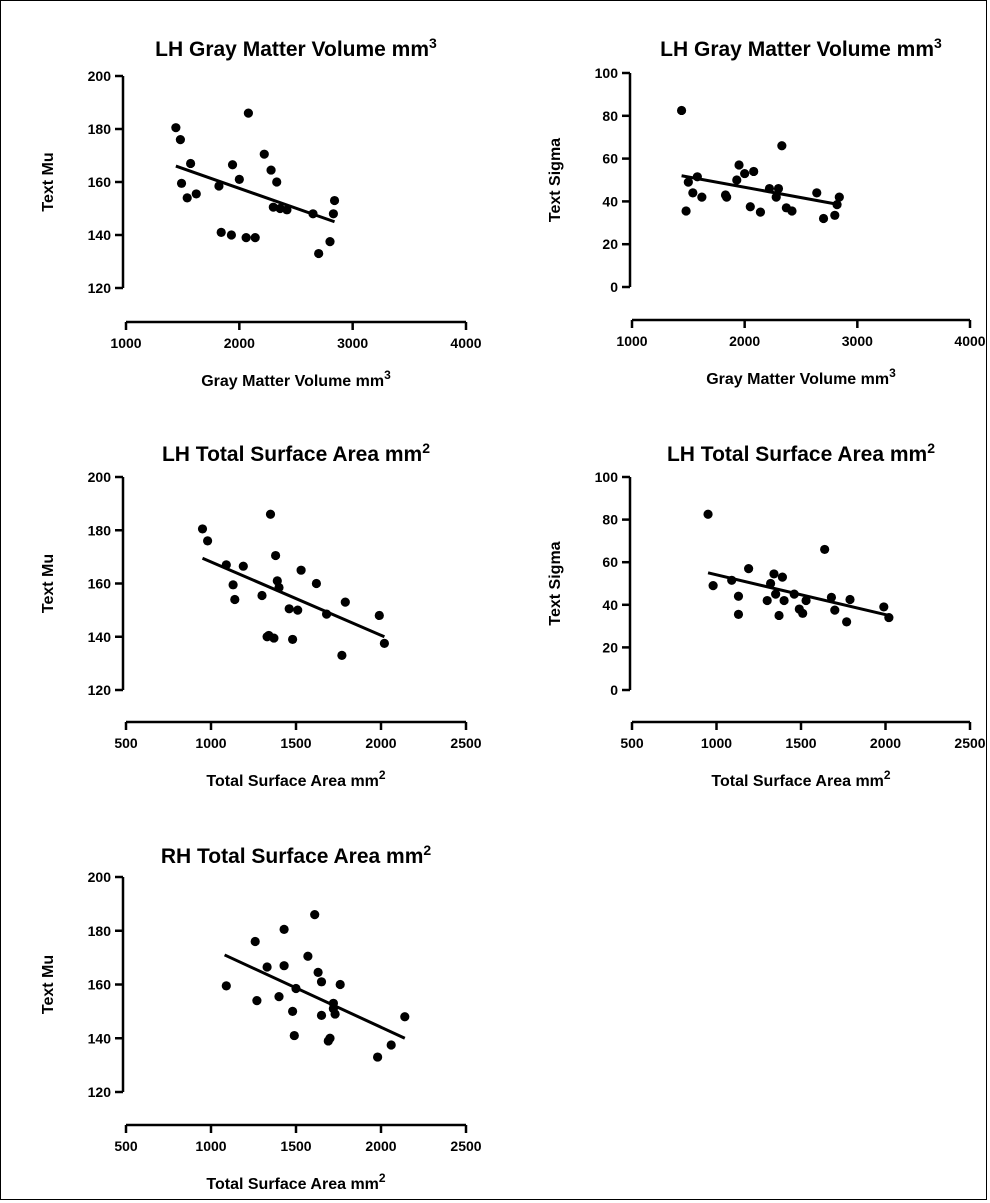 Image resolution: width=990 pixels, height=1203 pixels. I want to click on regression-line, so click(293, 597).